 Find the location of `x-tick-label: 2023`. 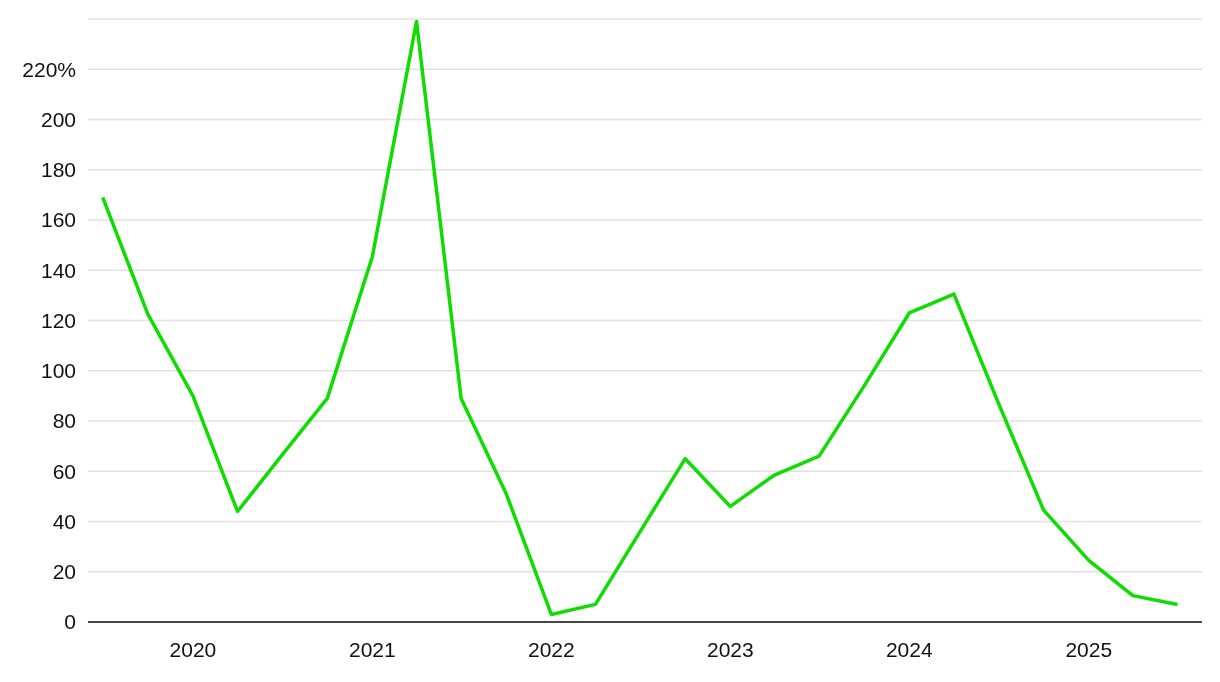

x-tick-label: 2023 is located at coordinates (730, 649).